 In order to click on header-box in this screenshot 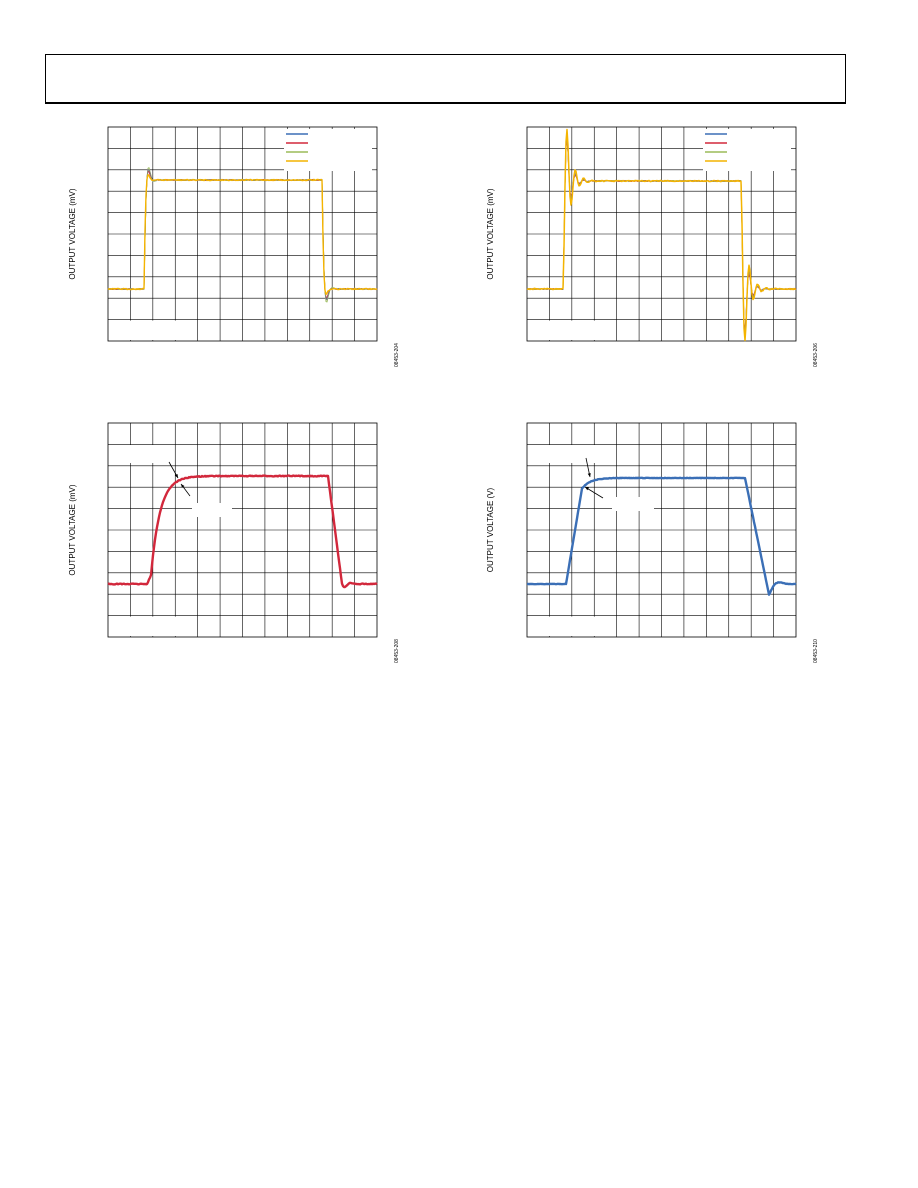, I will do `click(445, 78)`.